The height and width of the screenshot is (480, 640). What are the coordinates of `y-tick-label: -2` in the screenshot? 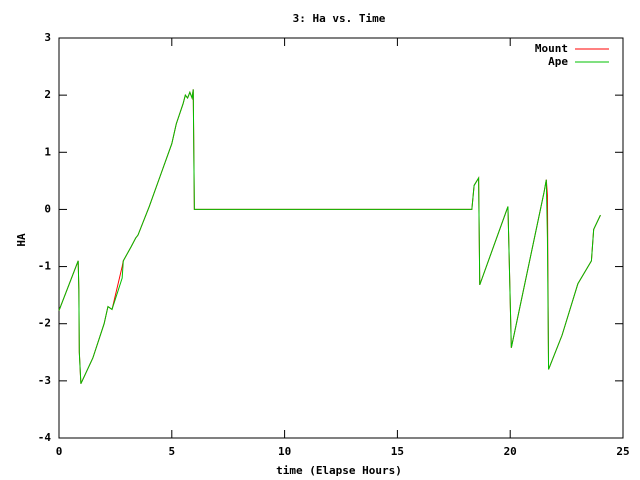 It's located at (44, 323).